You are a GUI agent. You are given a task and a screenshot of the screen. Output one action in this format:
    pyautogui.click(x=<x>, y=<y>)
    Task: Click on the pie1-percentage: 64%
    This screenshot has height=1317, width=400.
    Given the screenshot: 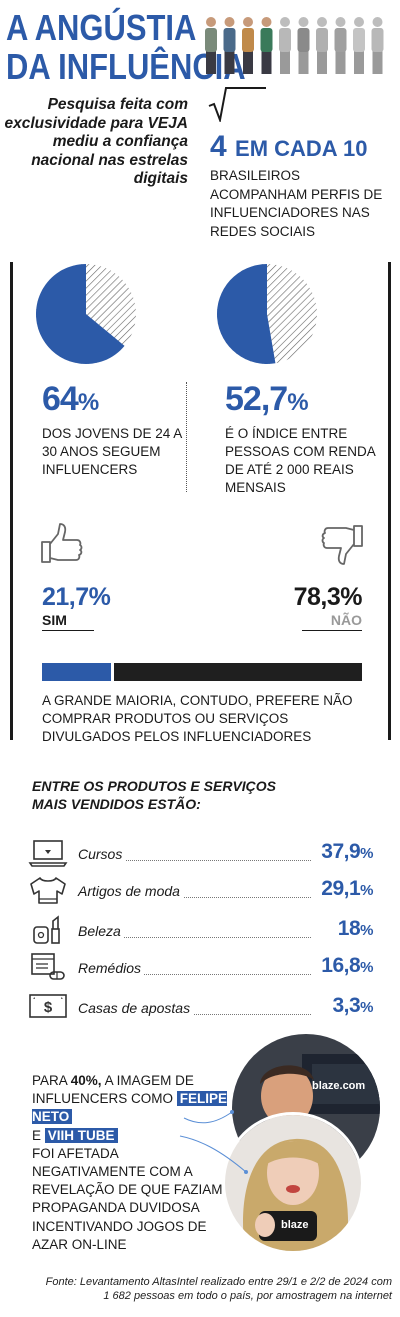 What is the action you would take?
    pyautogui.click(x=70, y=399)
    